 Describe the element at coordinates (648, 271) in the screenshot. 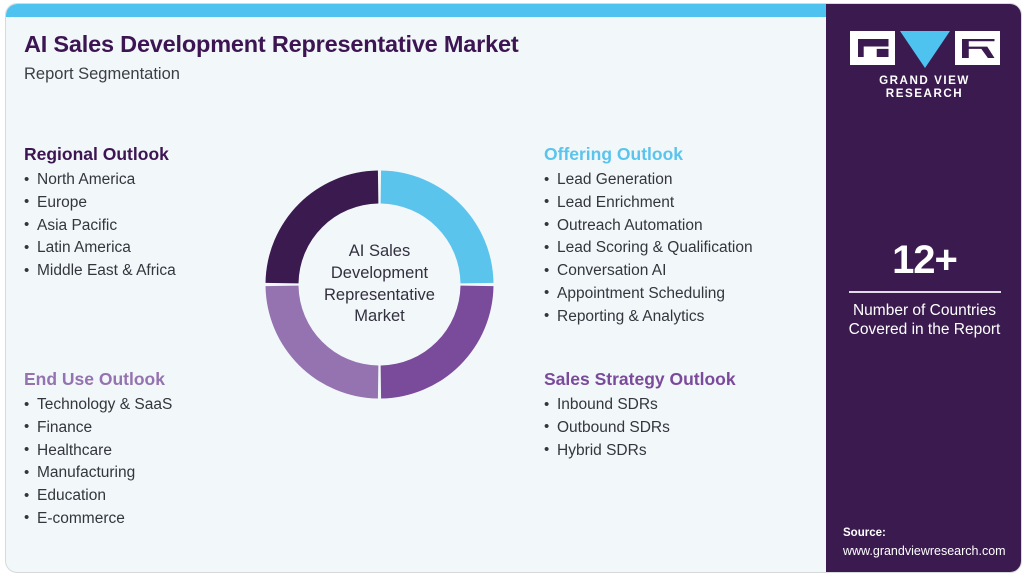

I see `list-item: Conversation AI` at that location.